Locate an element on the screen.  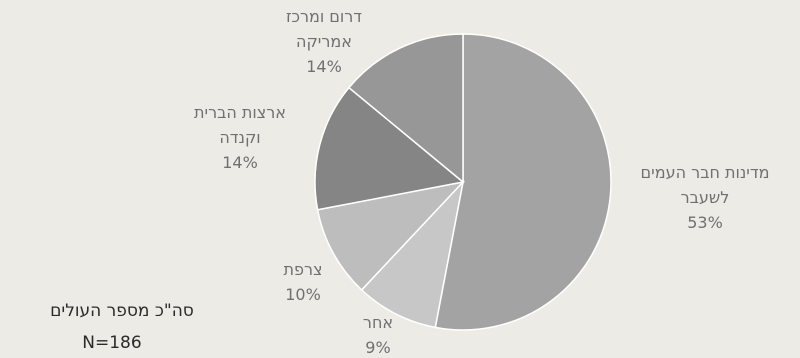
slice-name-label: לשעבר is located at coordinates (705, 197).